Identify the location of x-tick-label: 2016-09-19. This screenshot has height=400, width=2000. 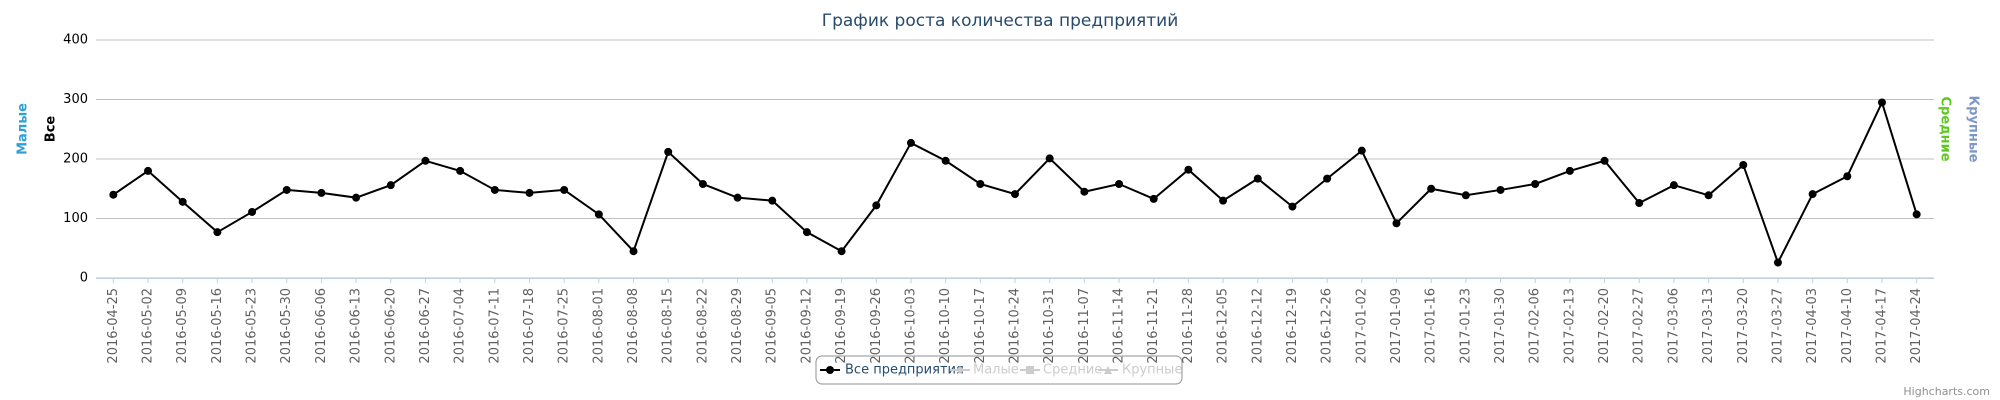
(841, 326).